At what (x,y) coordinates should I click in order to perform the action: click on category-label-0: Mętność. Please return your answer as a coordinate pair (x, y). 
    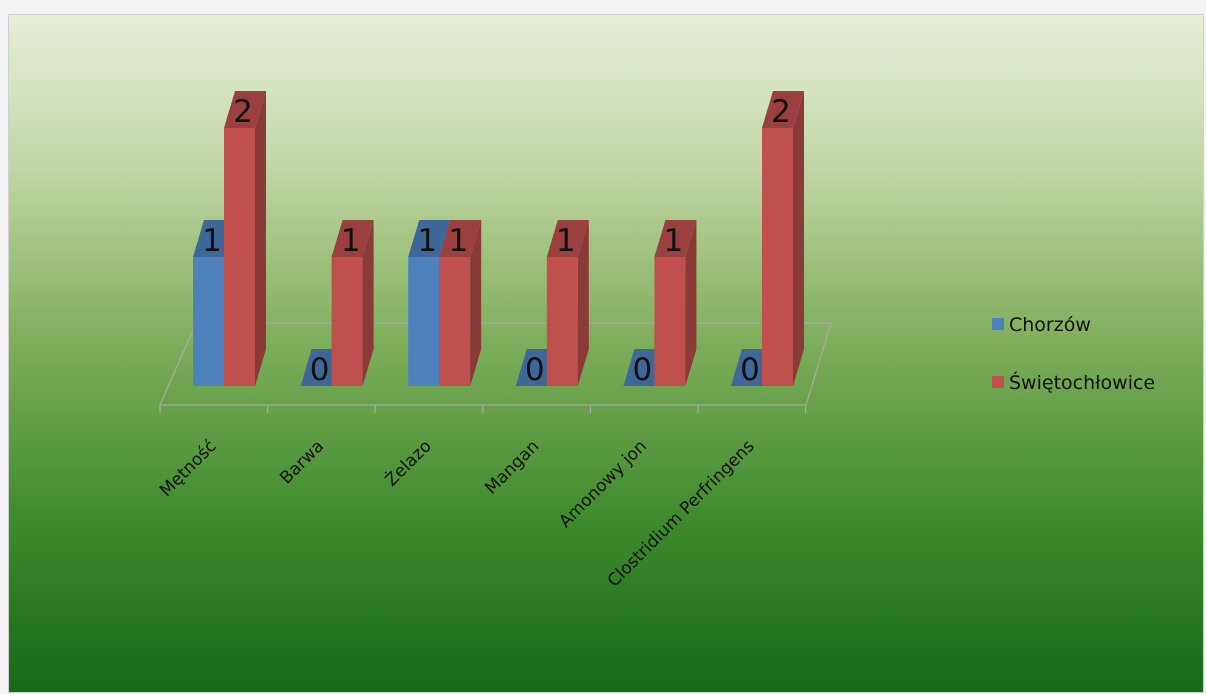
    Looking at the image, I should click on (188, 468).